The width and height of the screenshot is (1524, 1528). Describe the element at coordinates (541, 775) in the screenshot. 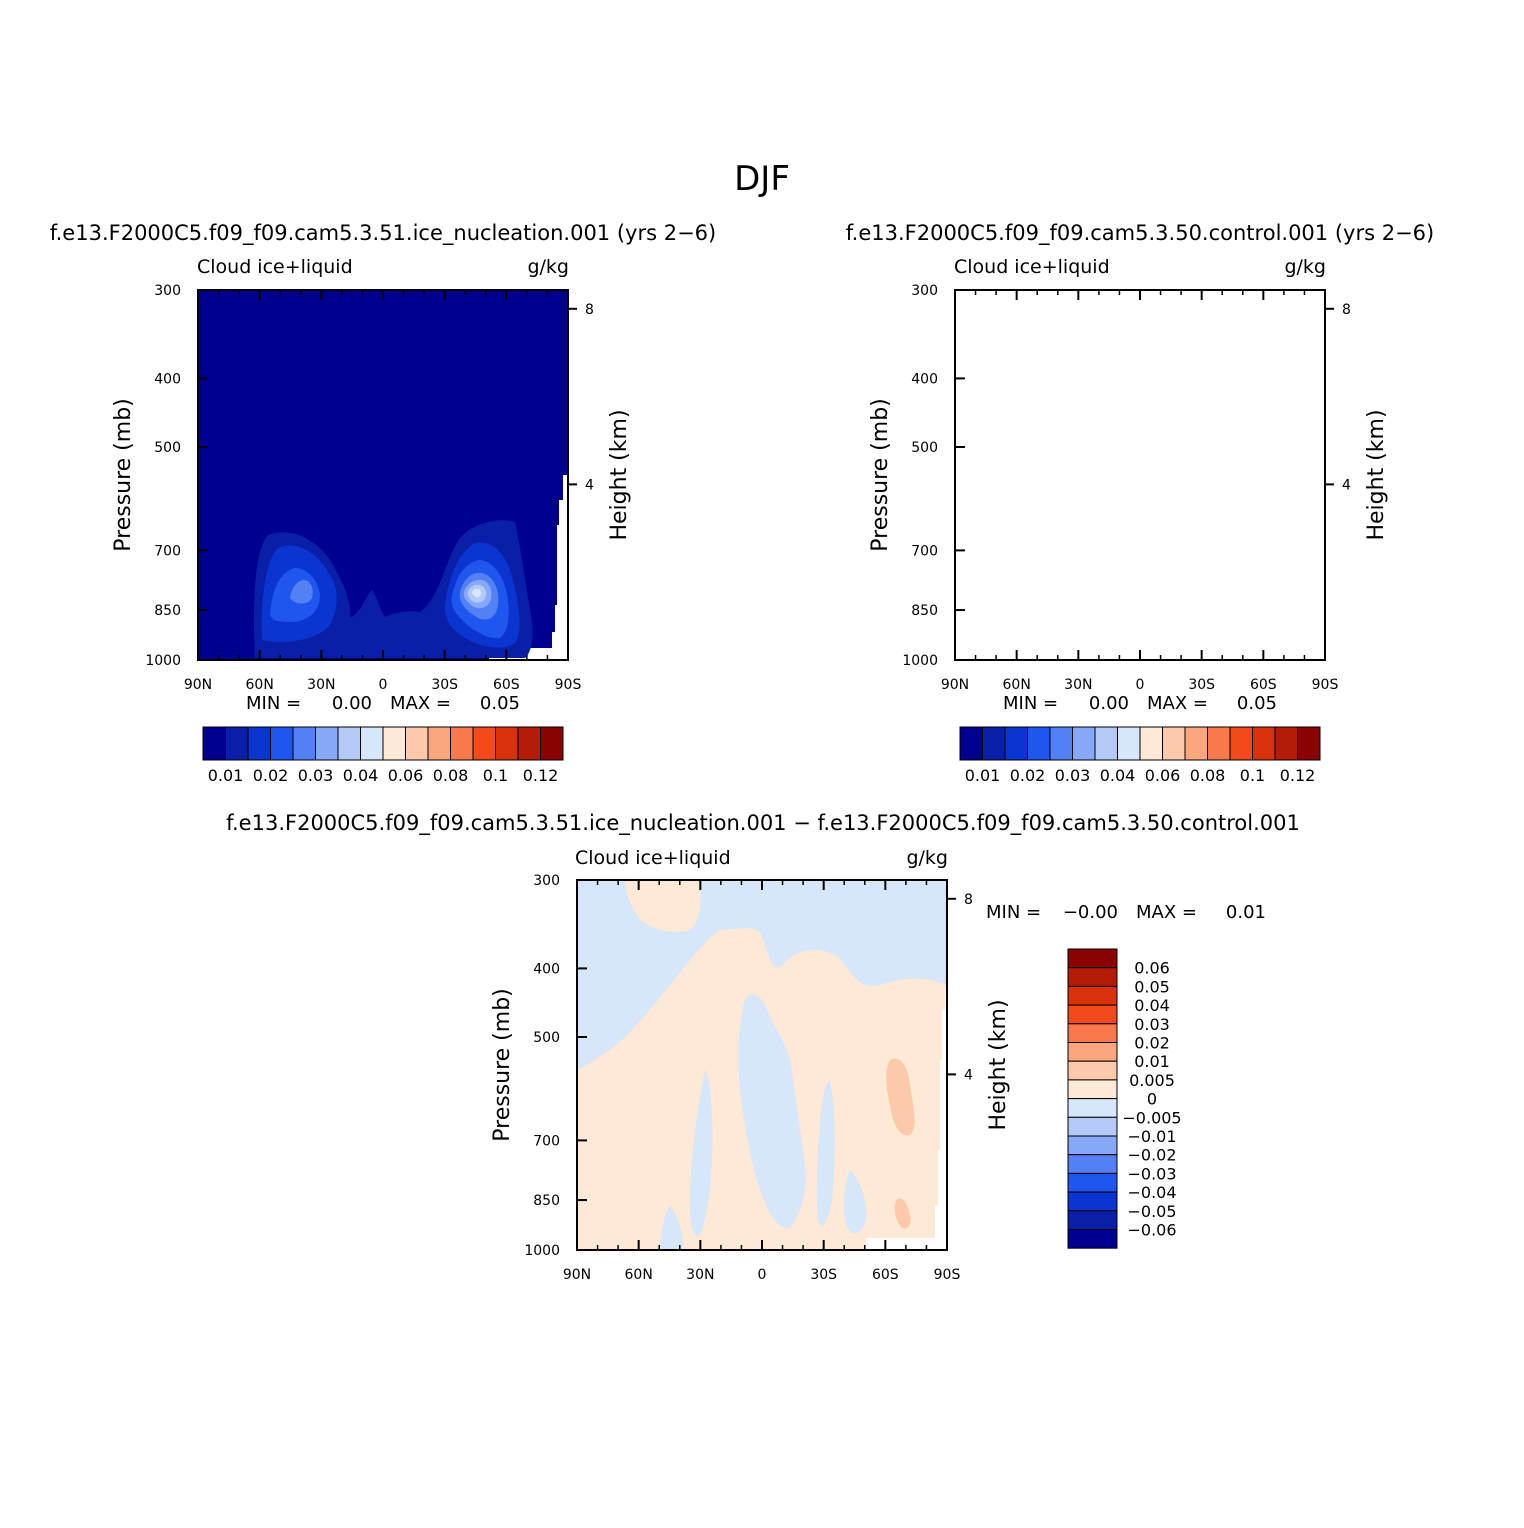

I see `colorbar-label: 0.12` at that location.